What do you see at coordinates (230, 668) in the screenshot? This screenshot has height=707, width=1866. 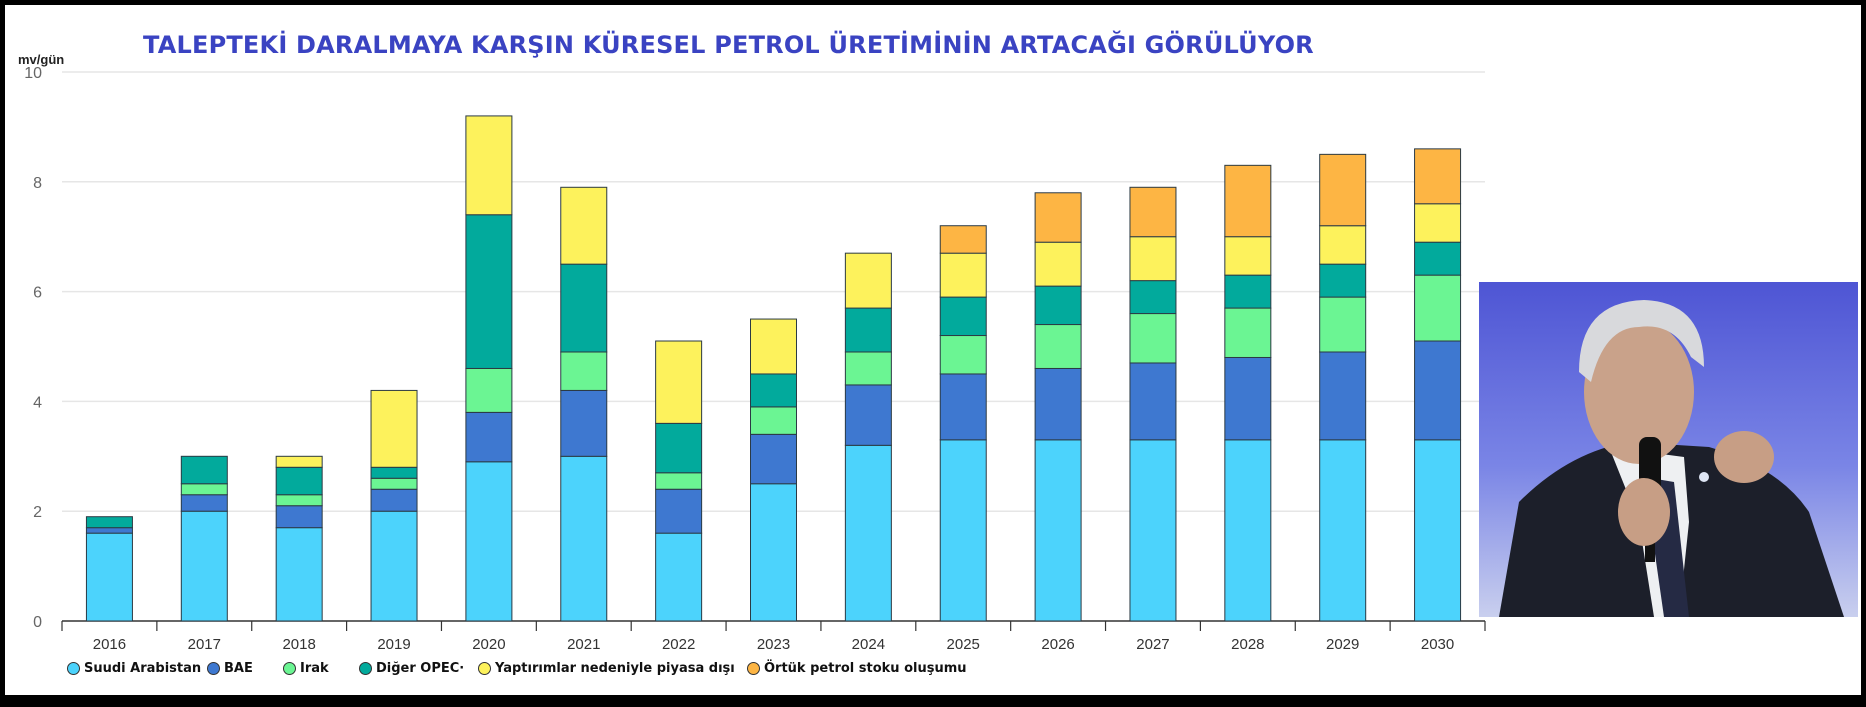 I see `legend-item: BAE` at bounding box center [230, 668].